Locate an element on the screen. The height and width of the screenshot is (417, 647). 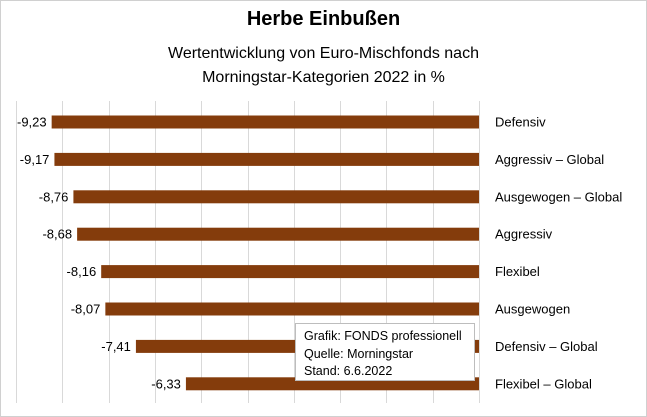
chart-subtitle-line-2: Morningstar-Kategorien 2022 in % is located at coordinates (323, 77).